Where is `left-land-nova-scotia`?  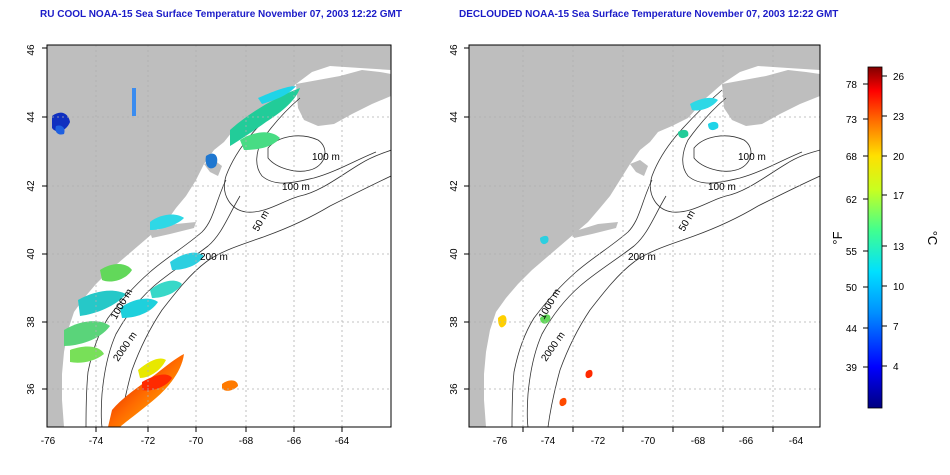 left-land-nova-scotia is located at coordinates (343, 98).